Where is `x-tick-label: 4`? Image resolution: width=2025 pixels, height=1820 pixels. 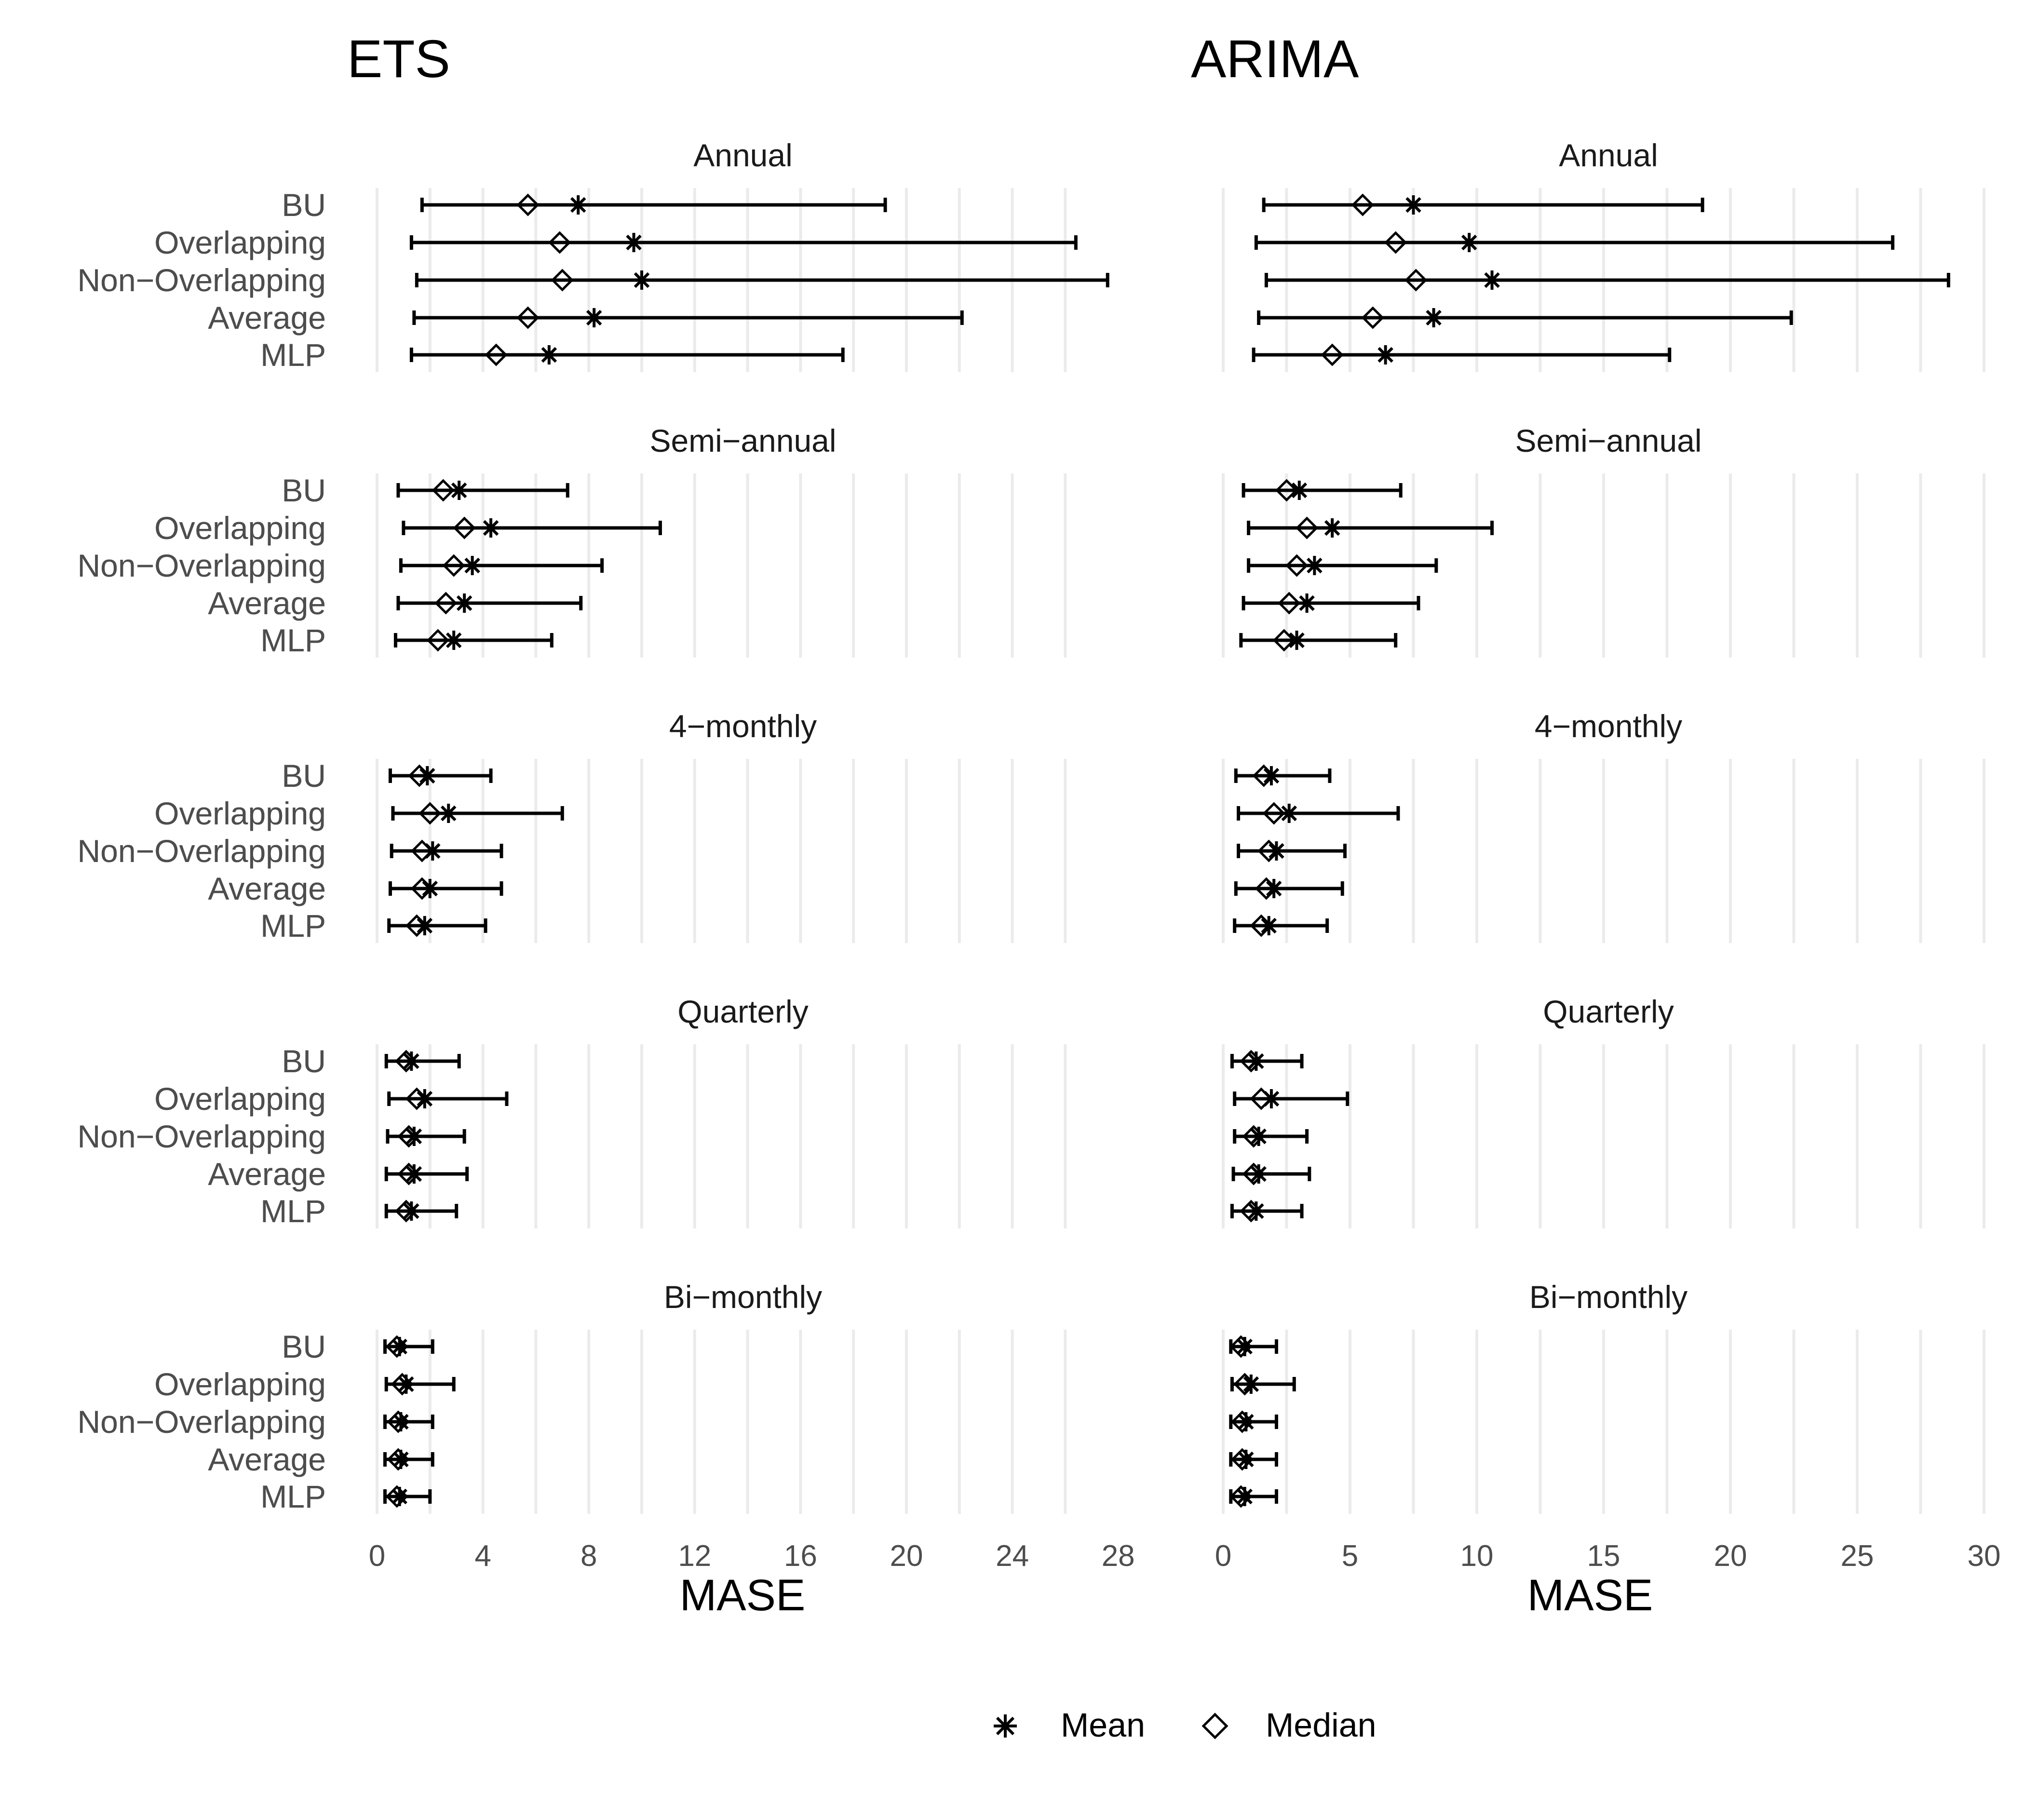 x-tick-label: 4 is located at coordinates (482, 1556).